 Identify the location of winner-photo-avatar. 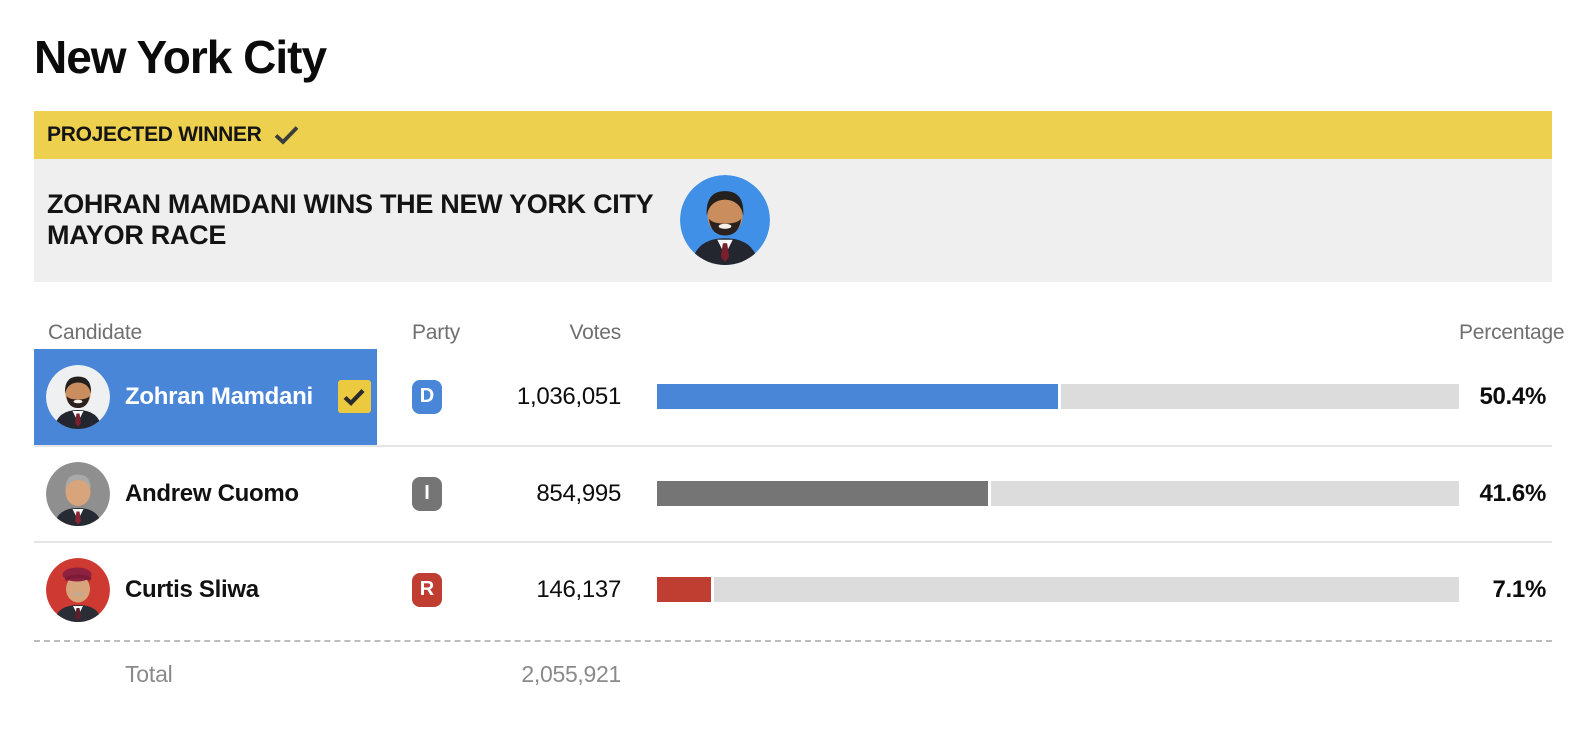
(725, 220).